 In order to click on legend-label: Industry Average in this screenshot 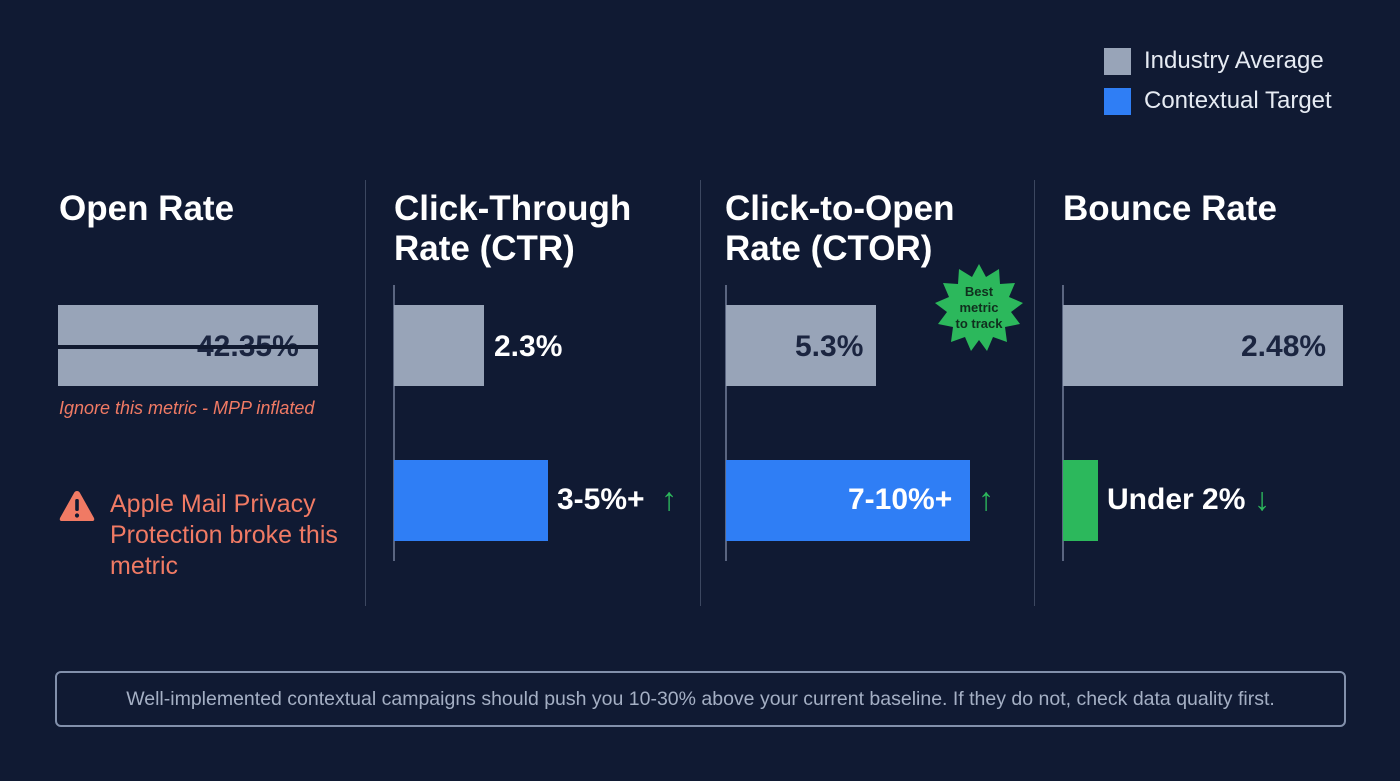, I will do `click(1234, 60)`.